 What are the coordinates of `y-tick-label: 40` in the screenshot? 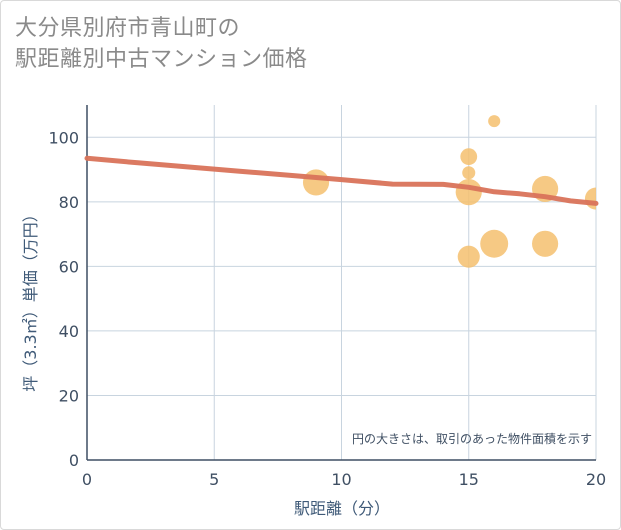 It's located at (69, 331).